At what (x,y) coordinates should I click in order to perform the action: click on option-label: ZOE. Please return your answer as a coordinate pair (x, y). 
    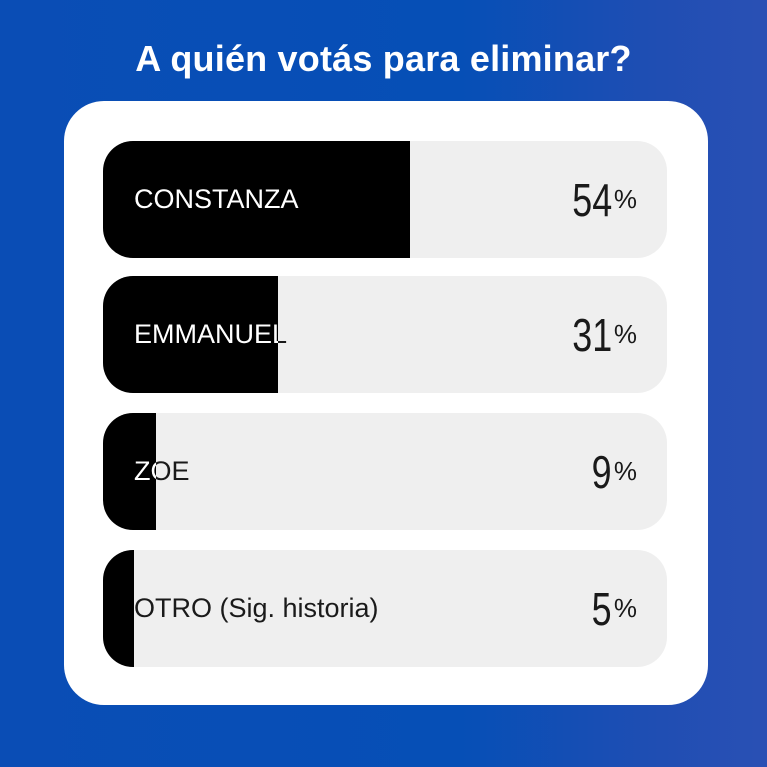
    Looking at the image, I should click on (162, 471).